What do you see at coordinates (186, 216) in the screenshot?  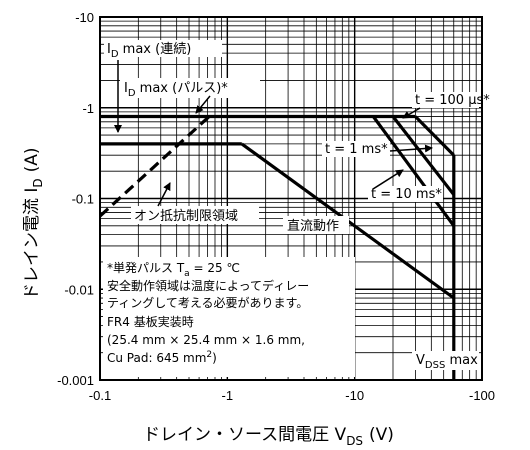 I see `label-on-resistance-limit: オン抵抗制限領域` at bounding box center [186, 216].